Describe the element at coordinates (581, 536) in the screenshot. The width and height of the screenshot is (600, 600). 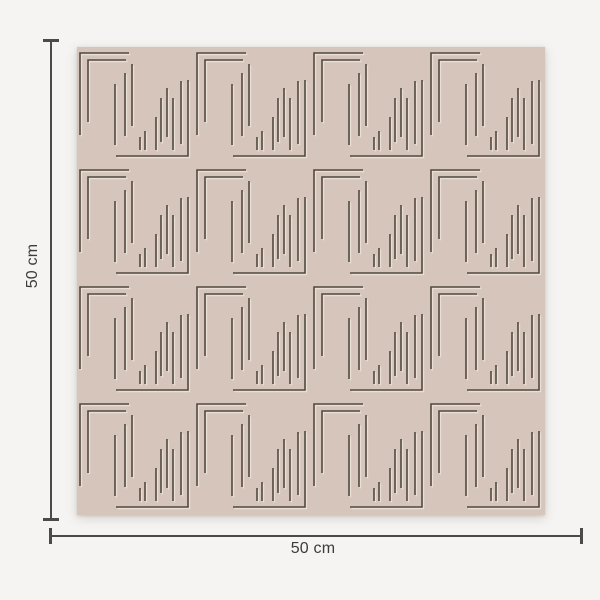
I see `width-dimension-tick-right` at that location.